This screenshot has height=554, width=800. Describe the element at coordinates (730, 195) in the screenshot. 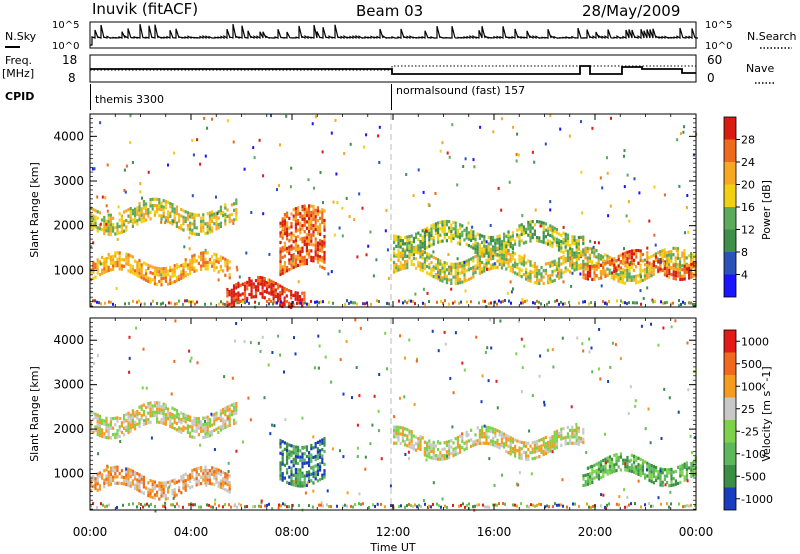

I see `colorbar-segment` at that location.